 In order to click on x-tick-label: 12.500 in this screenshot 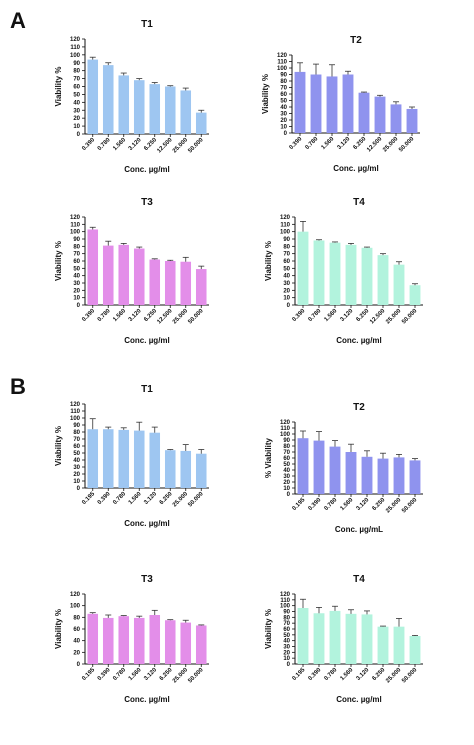, I will do `click(165, 317)`.